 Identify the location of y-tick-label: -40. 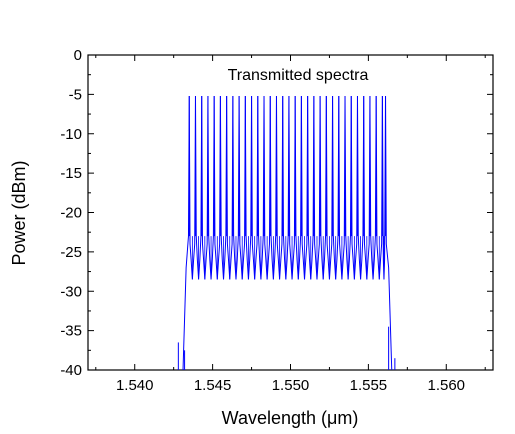
(71, 370).